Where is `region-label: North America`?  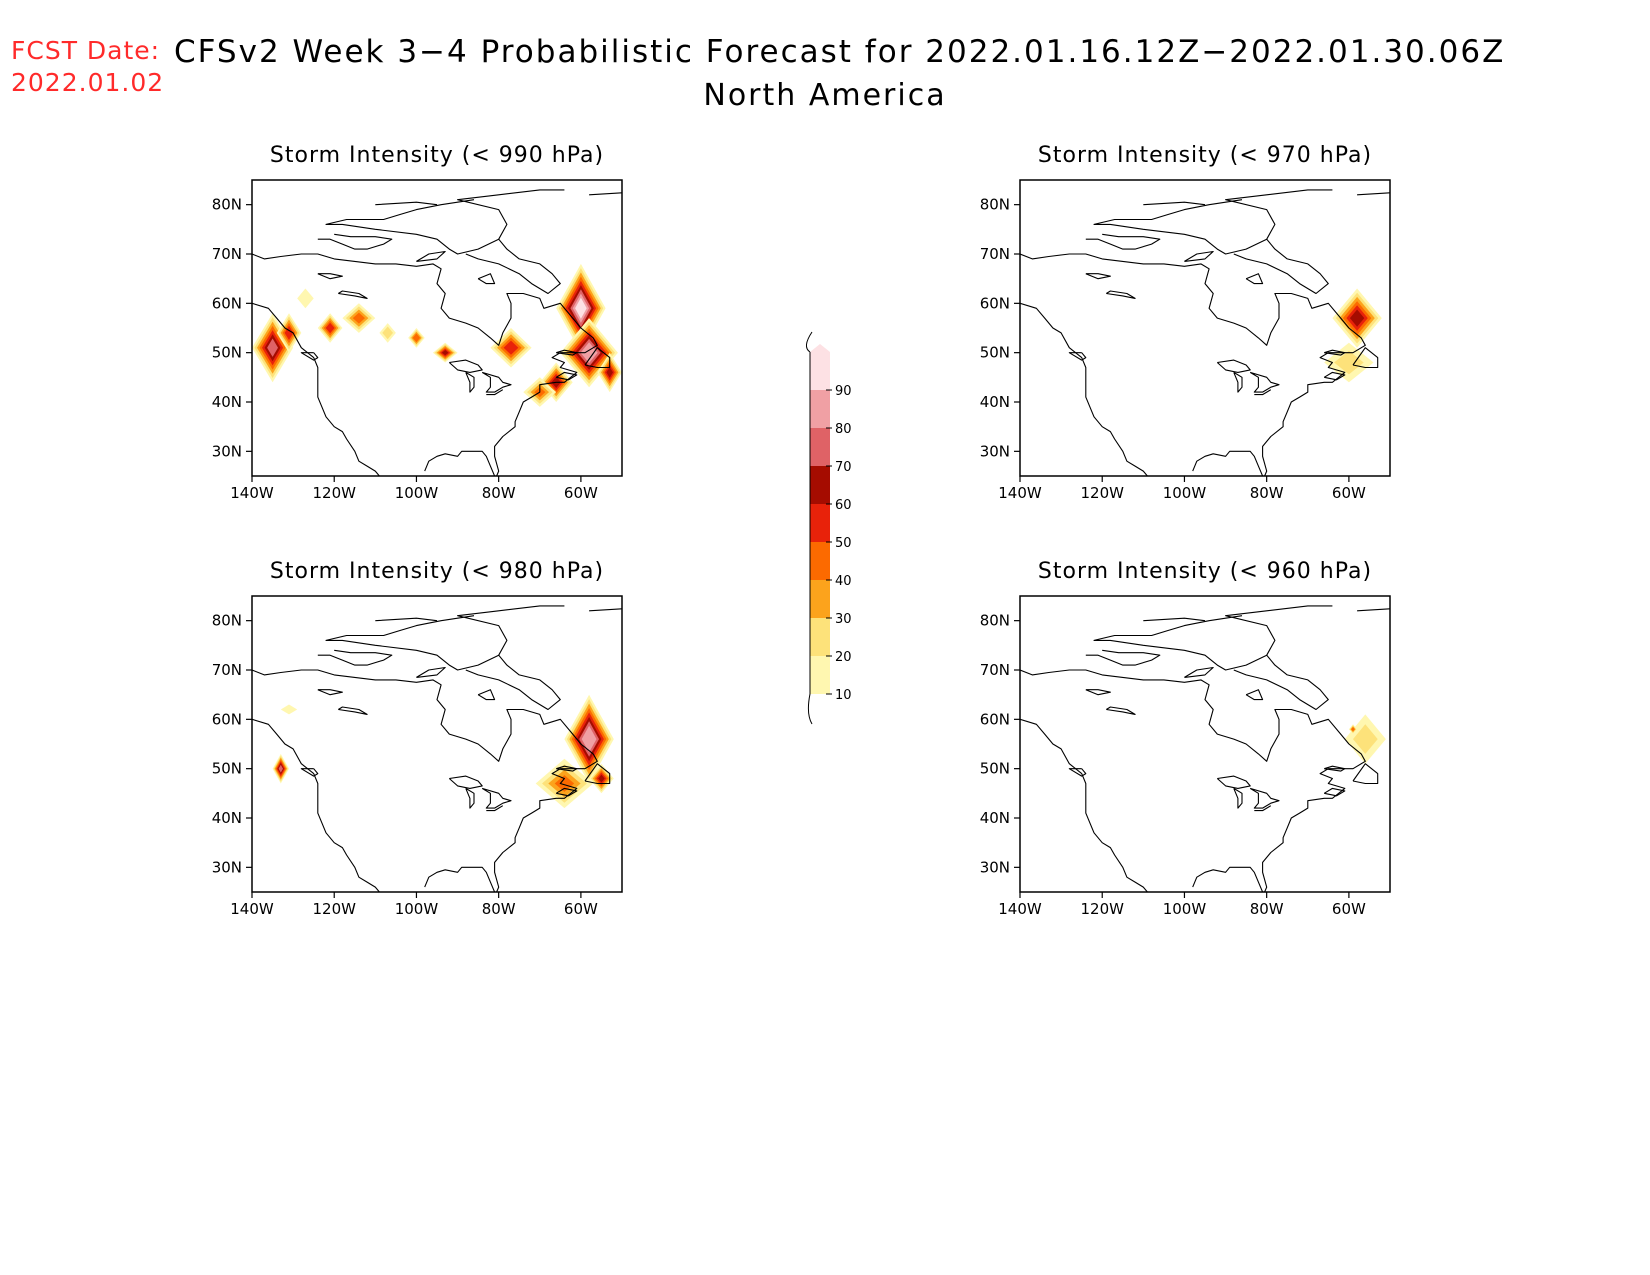
region-label: North America is located at coordinates (825, 95).